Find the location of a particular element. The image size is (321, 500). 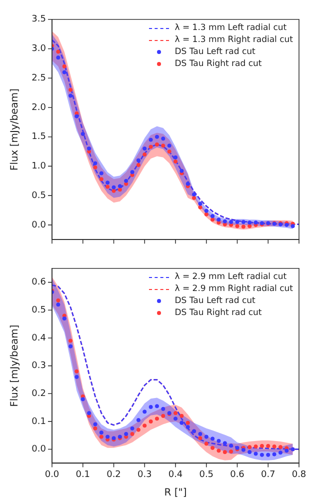

y-tick-label: 3.5 is located at coordinates (39, 19).